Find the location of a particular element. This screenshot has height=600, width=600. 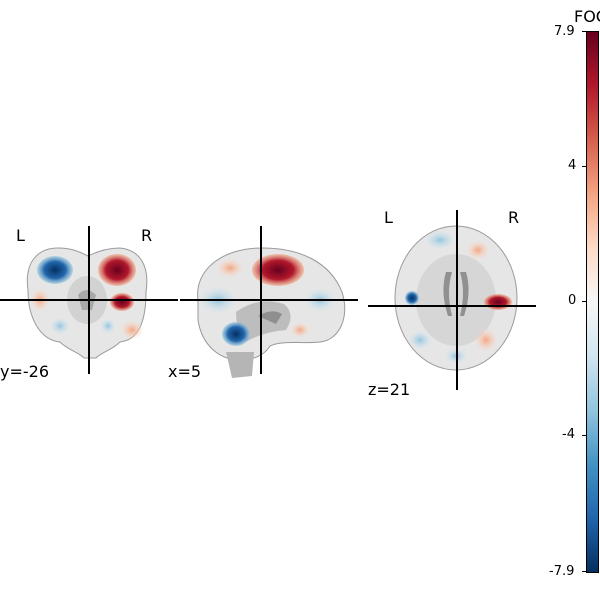

colorbar-tick-max: 7.9 is located at coordinates (564, 31).